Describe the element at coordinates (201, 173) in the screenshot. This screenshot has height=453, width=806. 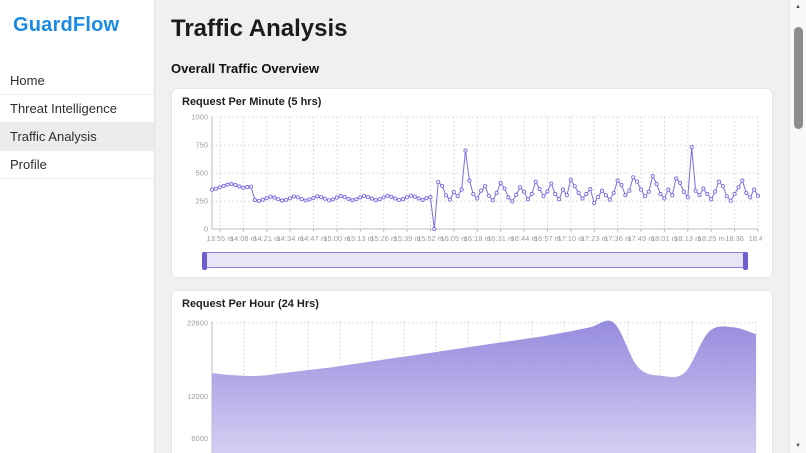
I see `svg-text: 500` at that location.